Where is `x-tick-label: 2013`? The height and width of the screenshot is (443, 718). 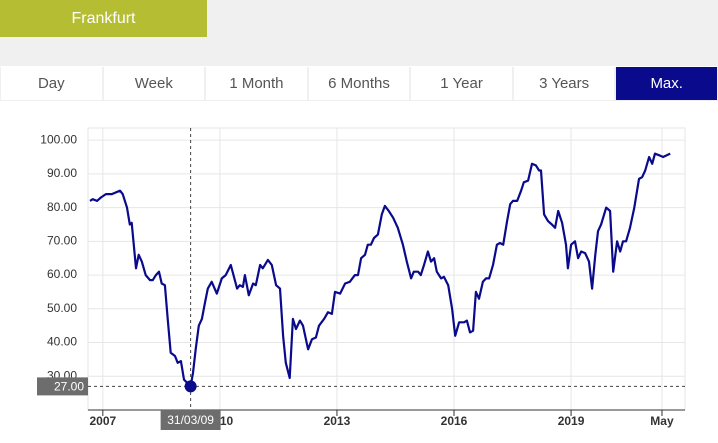 x-tick-label: 2013 is located at coordinates (337, 421).